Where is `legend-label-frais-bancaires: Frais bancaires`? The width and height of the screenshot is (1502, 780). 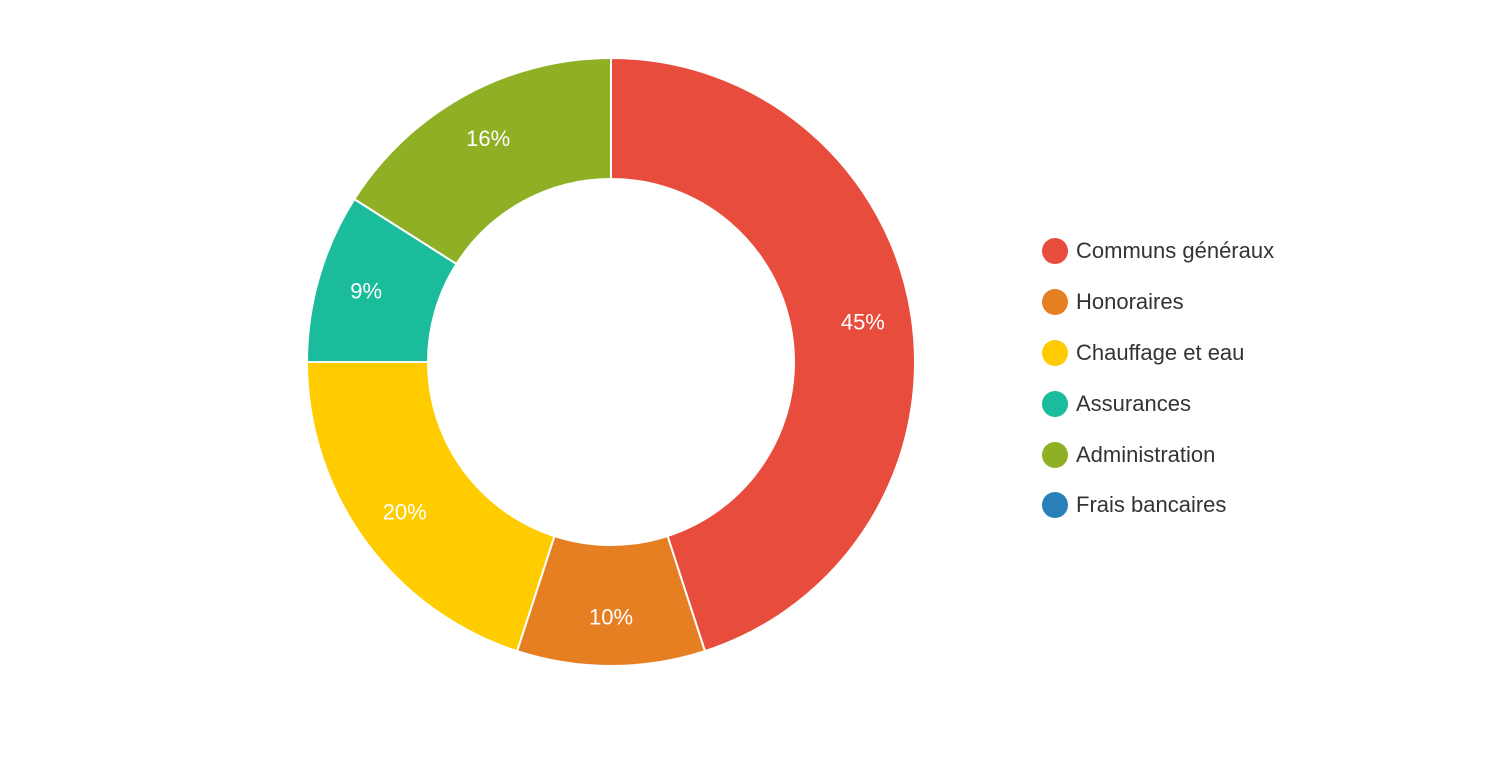 legend-label-frais-bancaires: Frais bancaires is located at coordinates (1151, 505).